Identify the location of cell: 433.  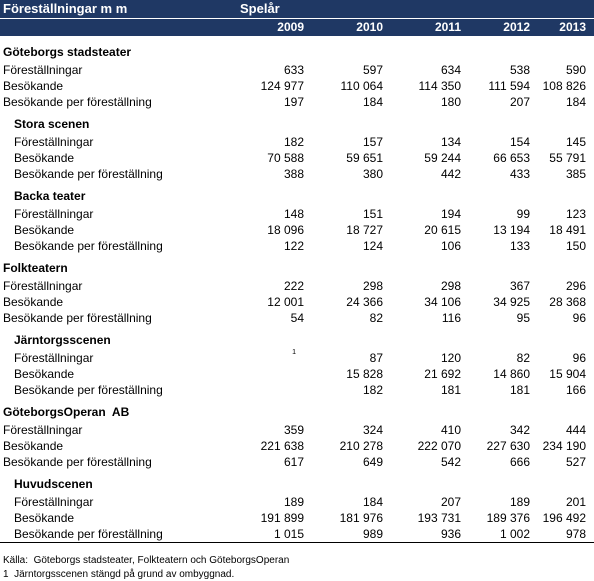
(519, 174).